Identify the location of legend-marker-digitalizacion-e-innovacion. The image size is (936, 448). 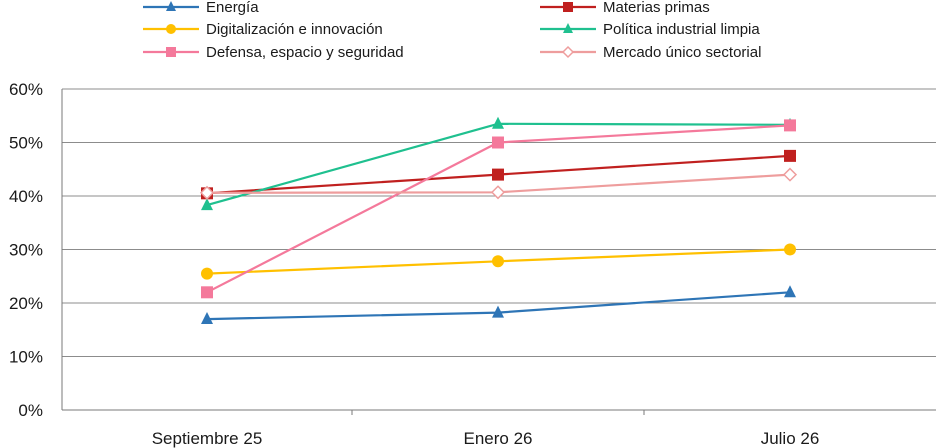
(171, 29).